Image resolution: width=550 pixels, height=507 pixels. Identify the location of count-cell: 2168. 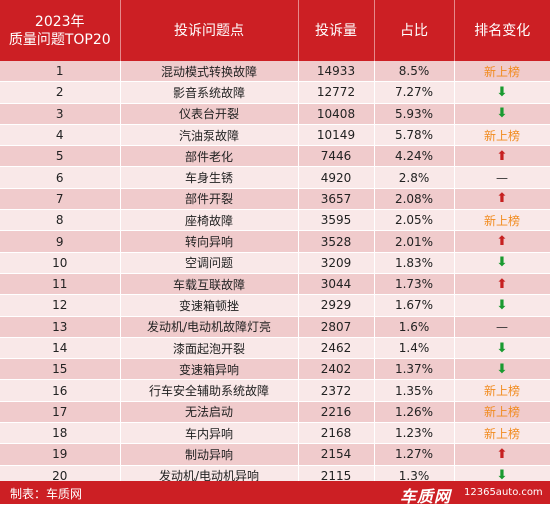
(336, 433).